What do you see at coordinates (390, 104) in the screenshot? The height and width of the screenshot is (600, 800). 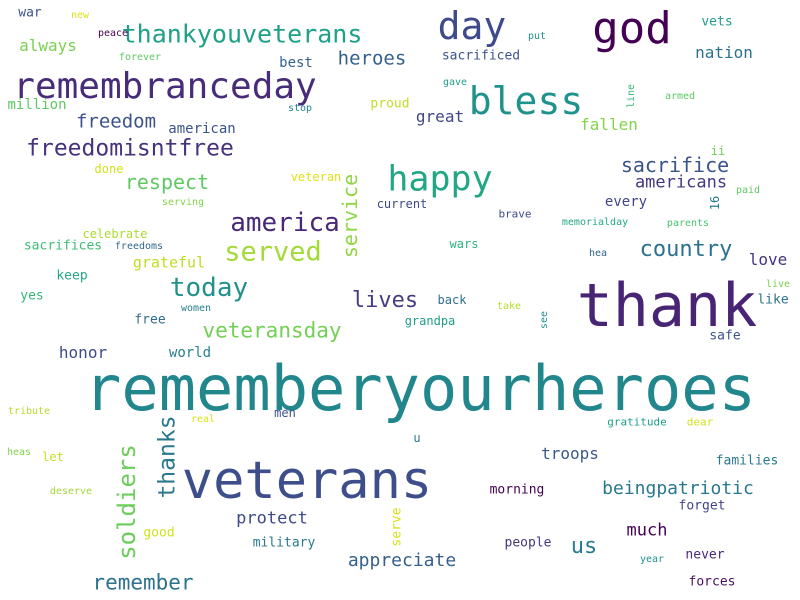 I see `word: proud` at bounding box center [390, 104].